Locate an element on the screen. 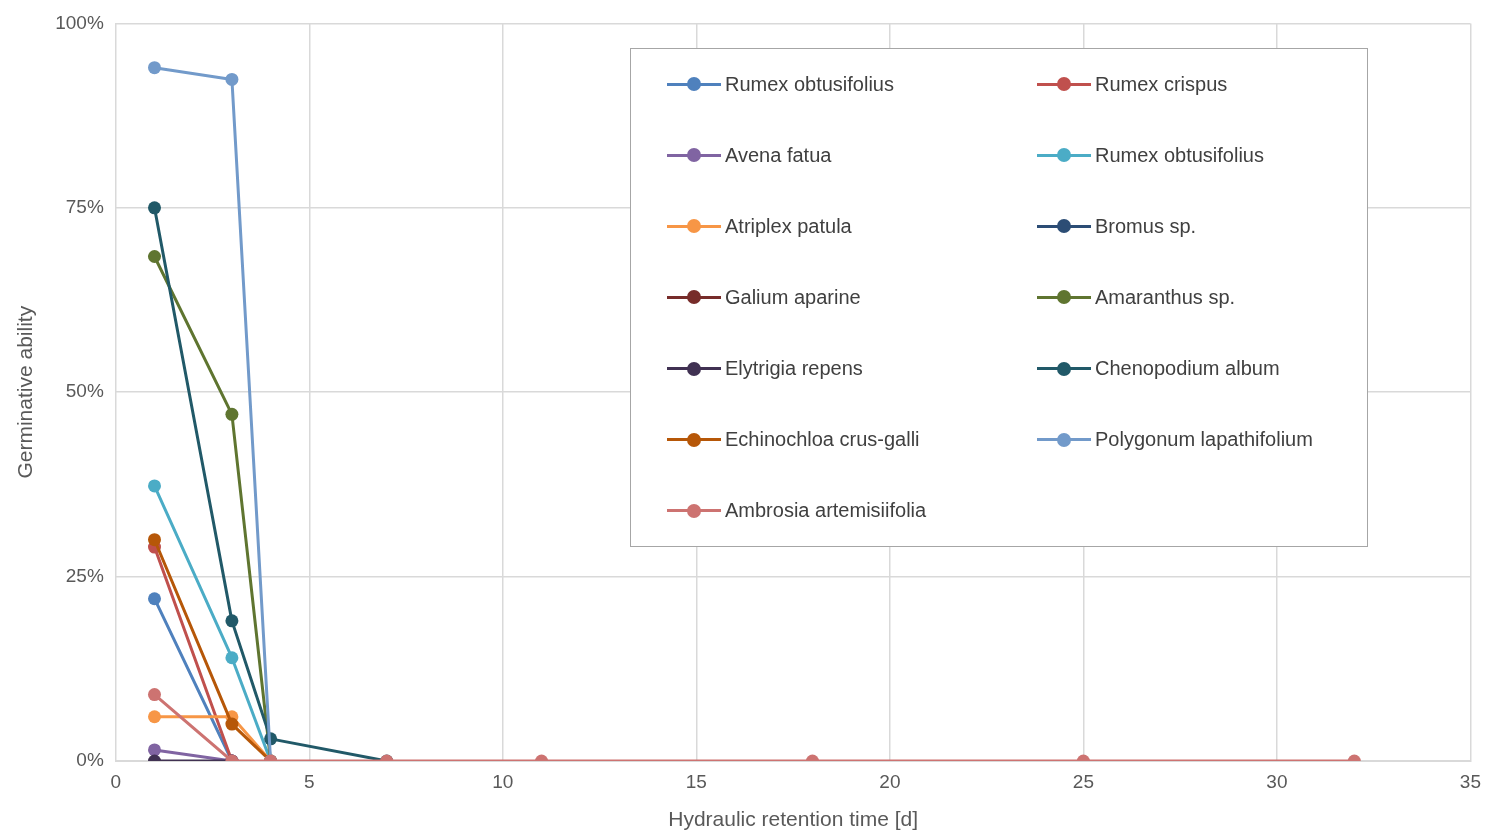 This screenshot has width=1491, height=837. legend-label: Chenopodium album is located at coordinates (1187, 369).